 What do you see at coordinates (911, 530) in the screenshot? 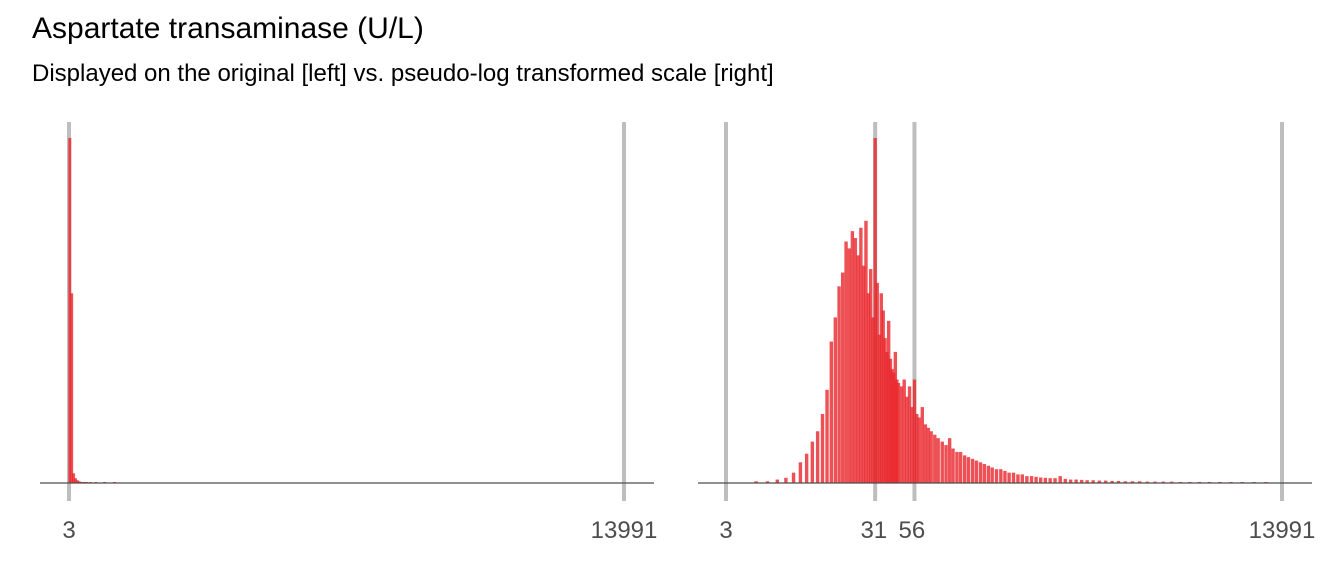
I see `x-tick-label: 56` at bounding box center [911, 530].